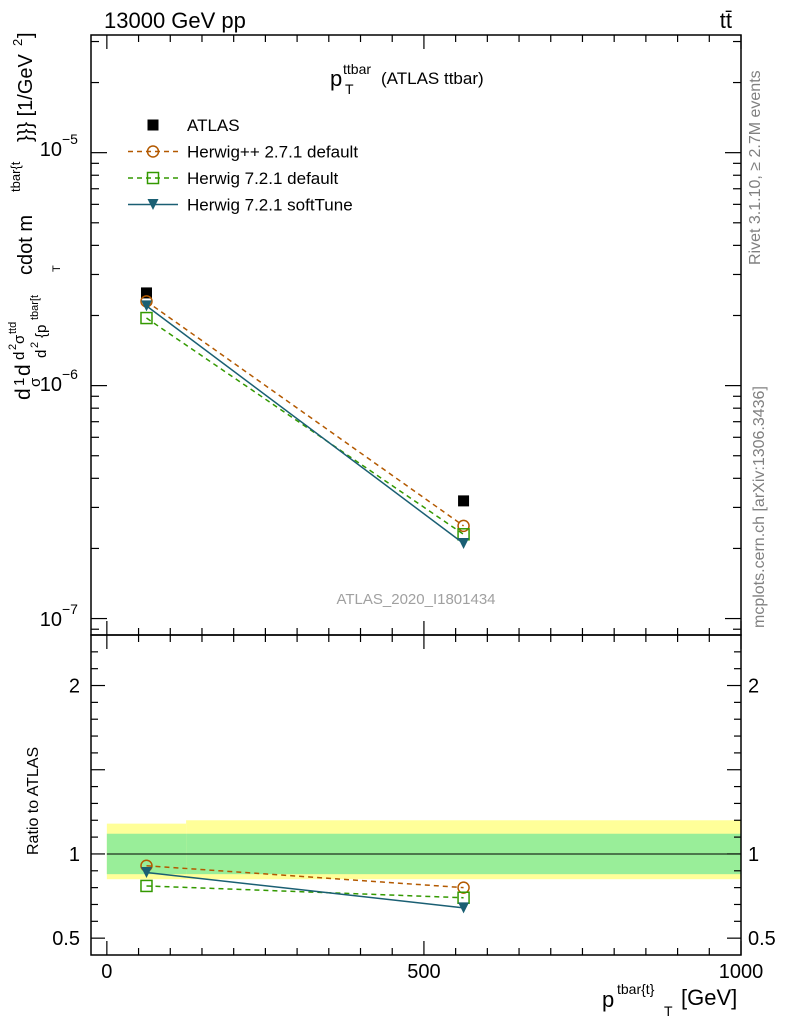  Describe the element at coordinates (66, 939) in the screenshot. I see `ratio-tick-label-0.5: 0.5` at that location.